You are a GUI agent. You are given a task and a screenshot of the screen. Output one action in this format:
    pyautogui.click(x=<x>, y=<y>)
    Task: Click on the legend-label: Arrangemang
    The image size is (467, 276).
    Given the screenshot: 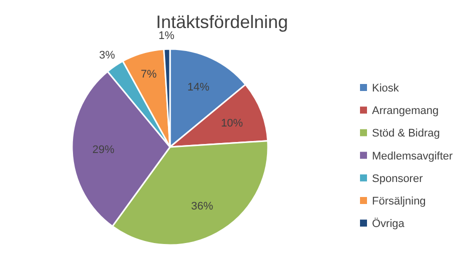 What is the action you would take?
    pyautogui.click(x=405, y=111)
    